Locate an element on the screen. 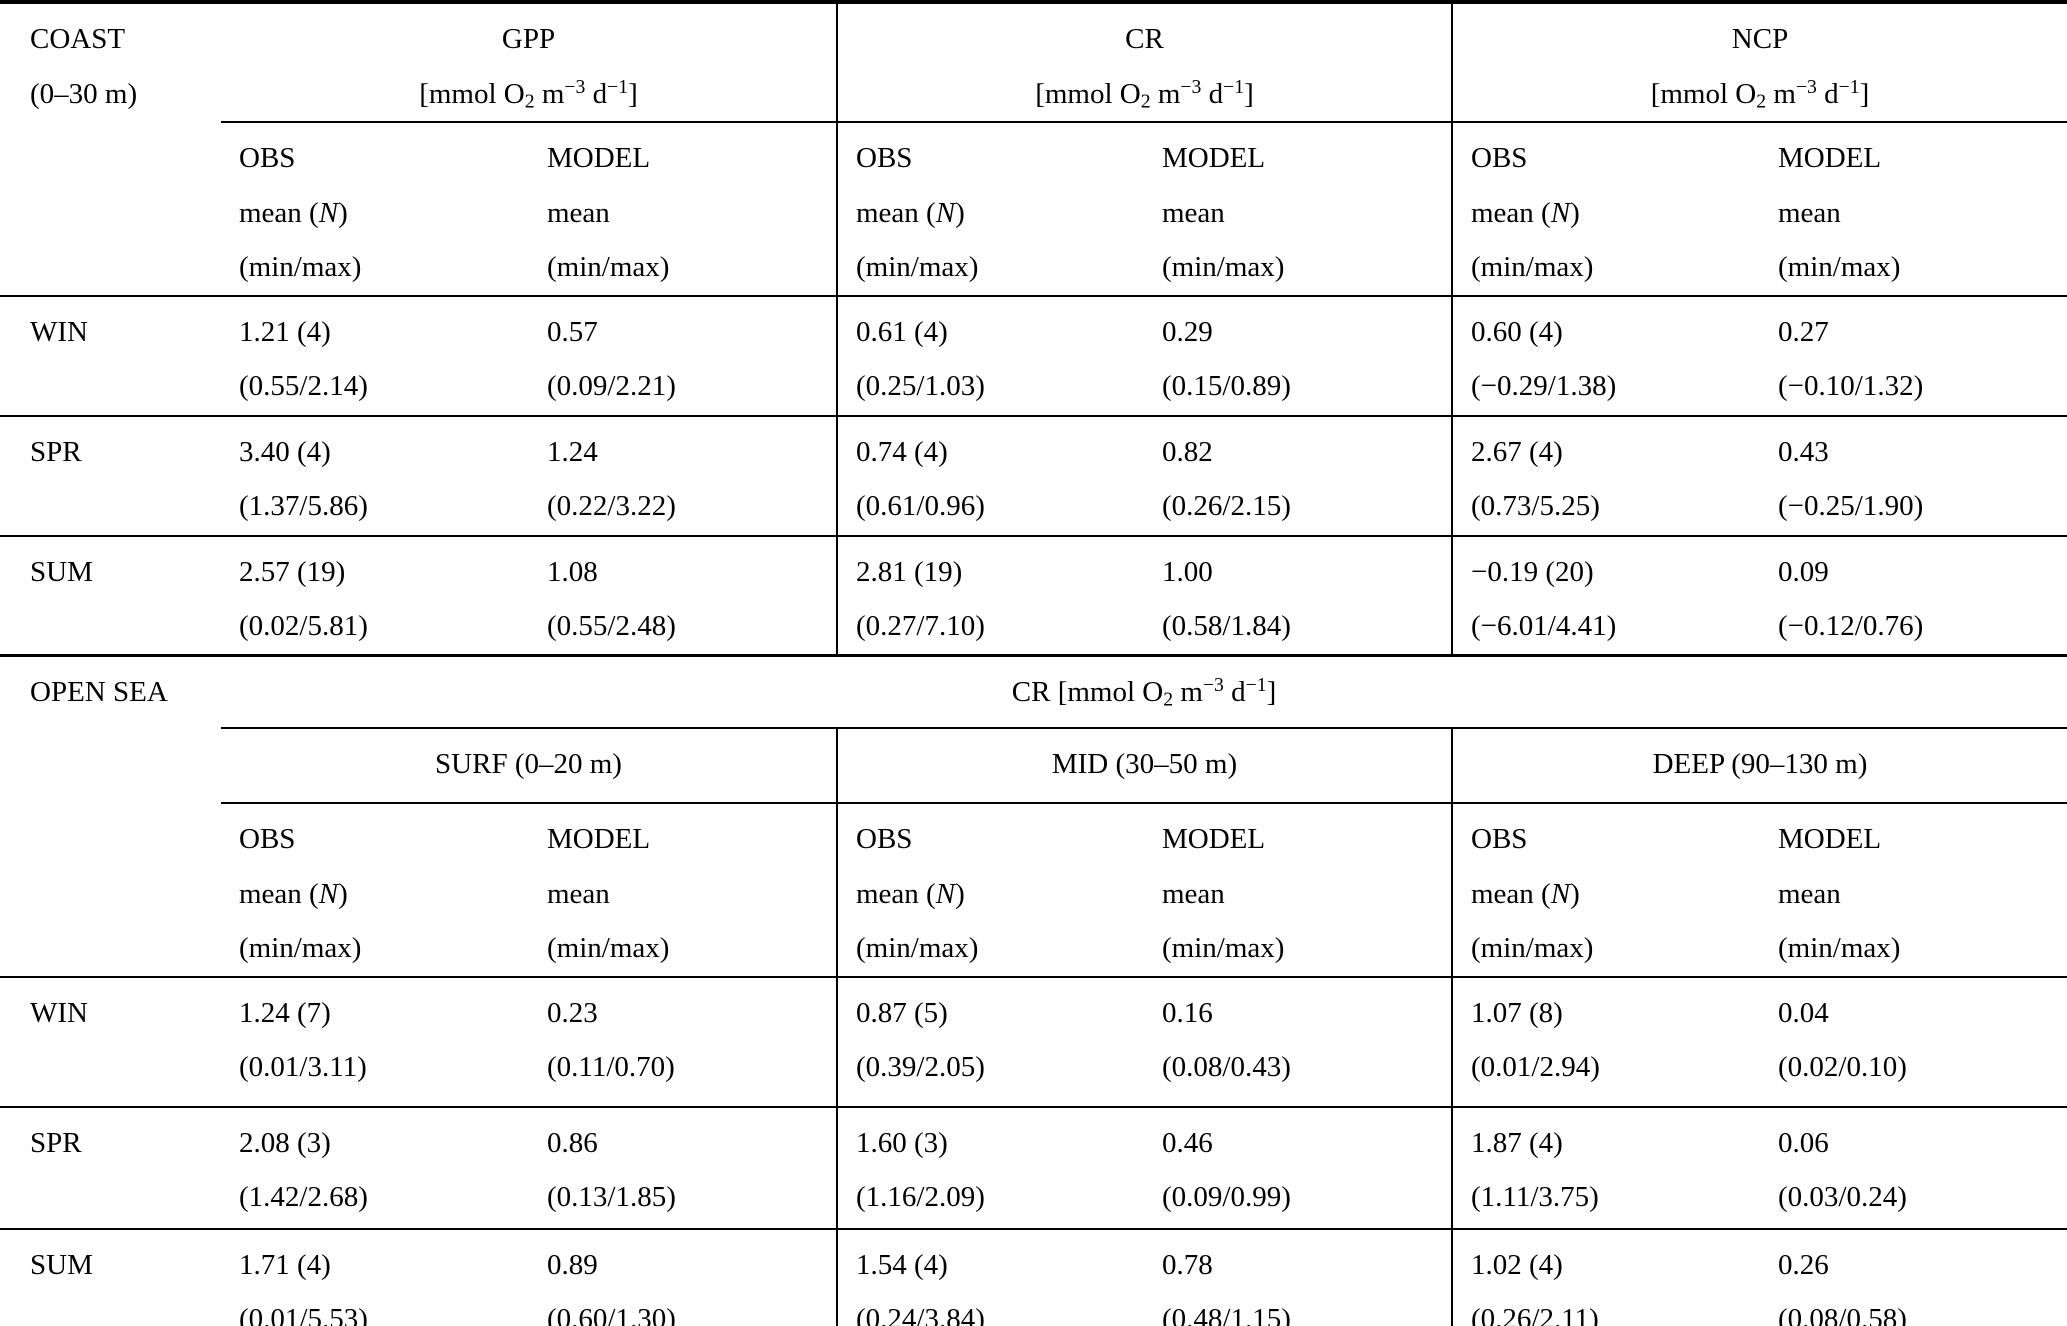 The width and height of the screenshot is (2067, 1326). cell-mean: 0.60 (4) is located at coordinates (1517, 331).